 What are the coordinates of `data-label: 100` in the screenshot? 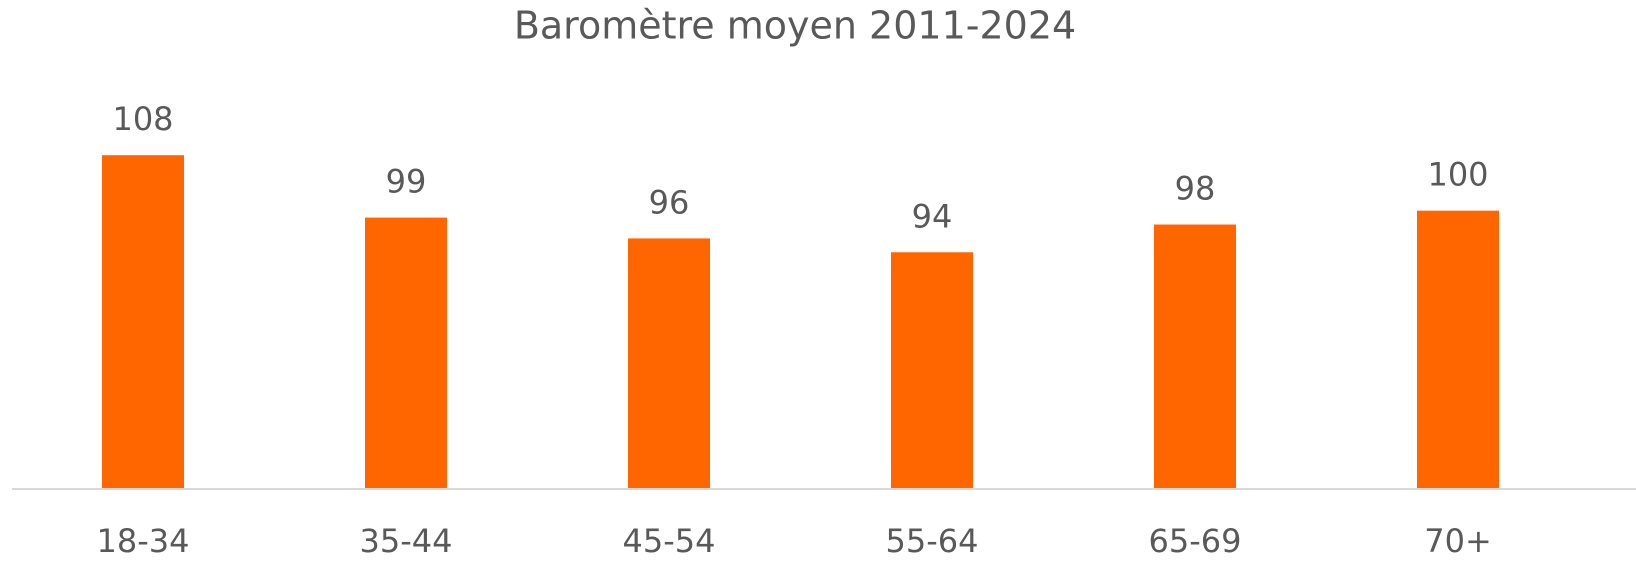 It's located at (1457, 175).